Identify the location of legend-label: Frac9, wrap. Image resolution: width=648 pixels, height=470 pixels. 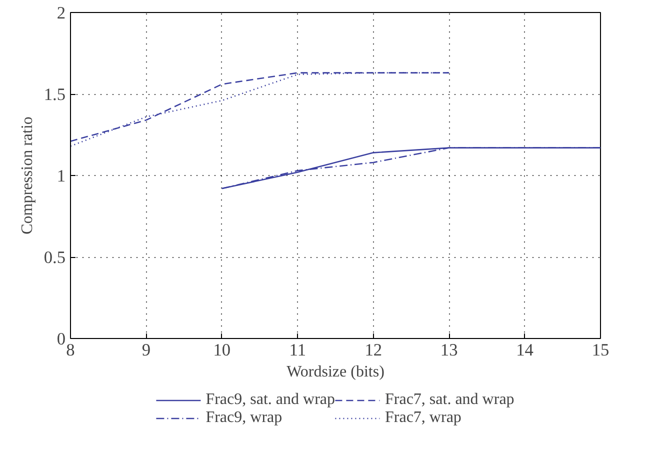
(244, 418).